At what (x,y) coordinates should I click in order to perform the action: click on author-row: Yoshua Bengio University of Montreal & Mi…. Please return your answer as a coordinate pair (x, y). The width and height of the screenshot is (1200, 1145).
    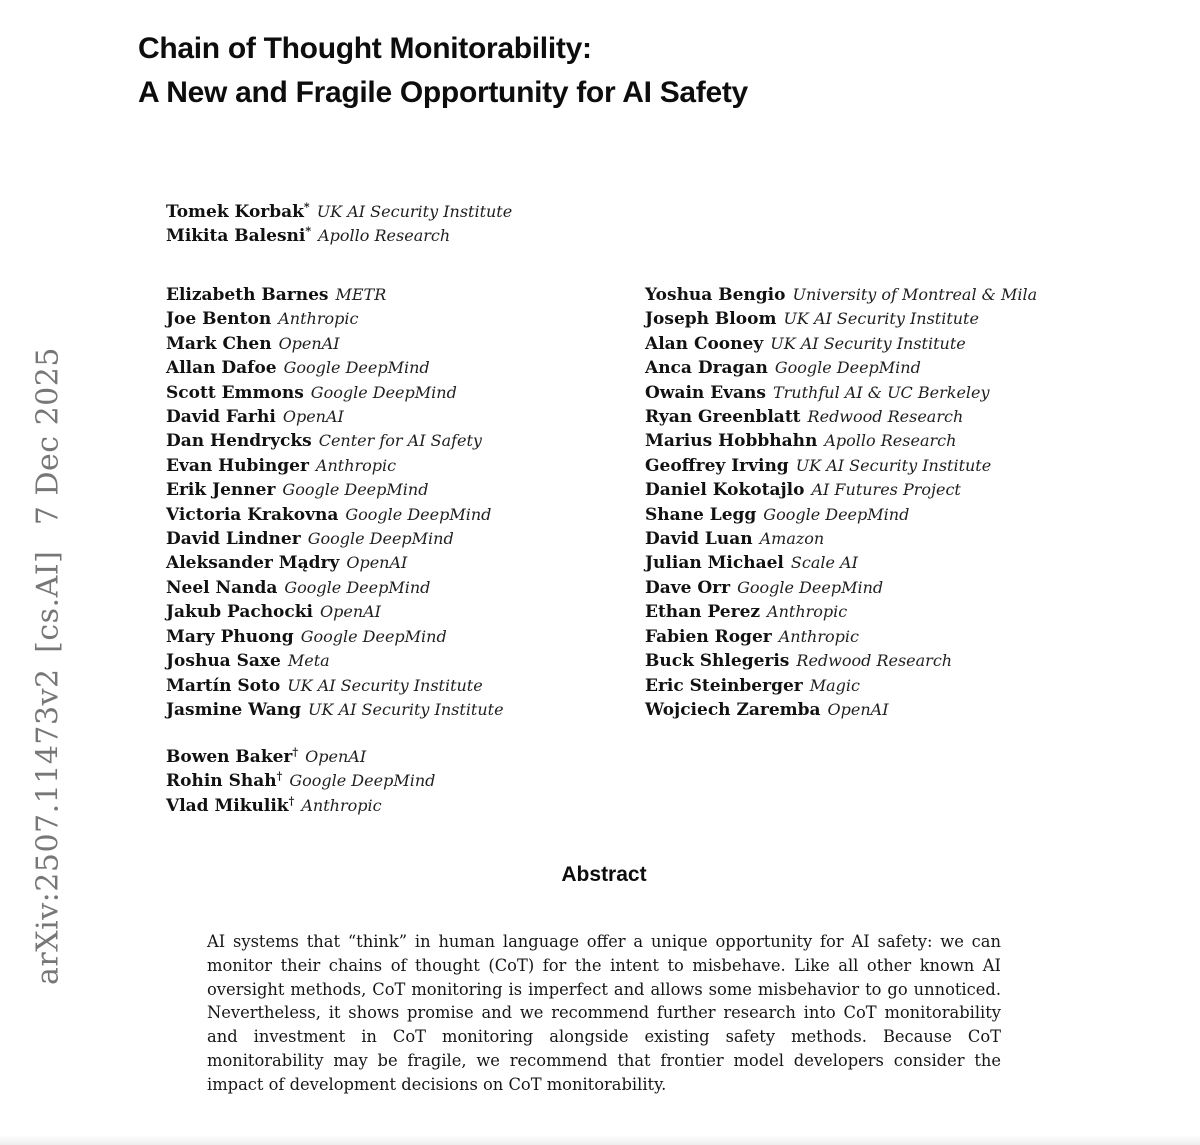
    Looking at the image, I should click on (885, 295).